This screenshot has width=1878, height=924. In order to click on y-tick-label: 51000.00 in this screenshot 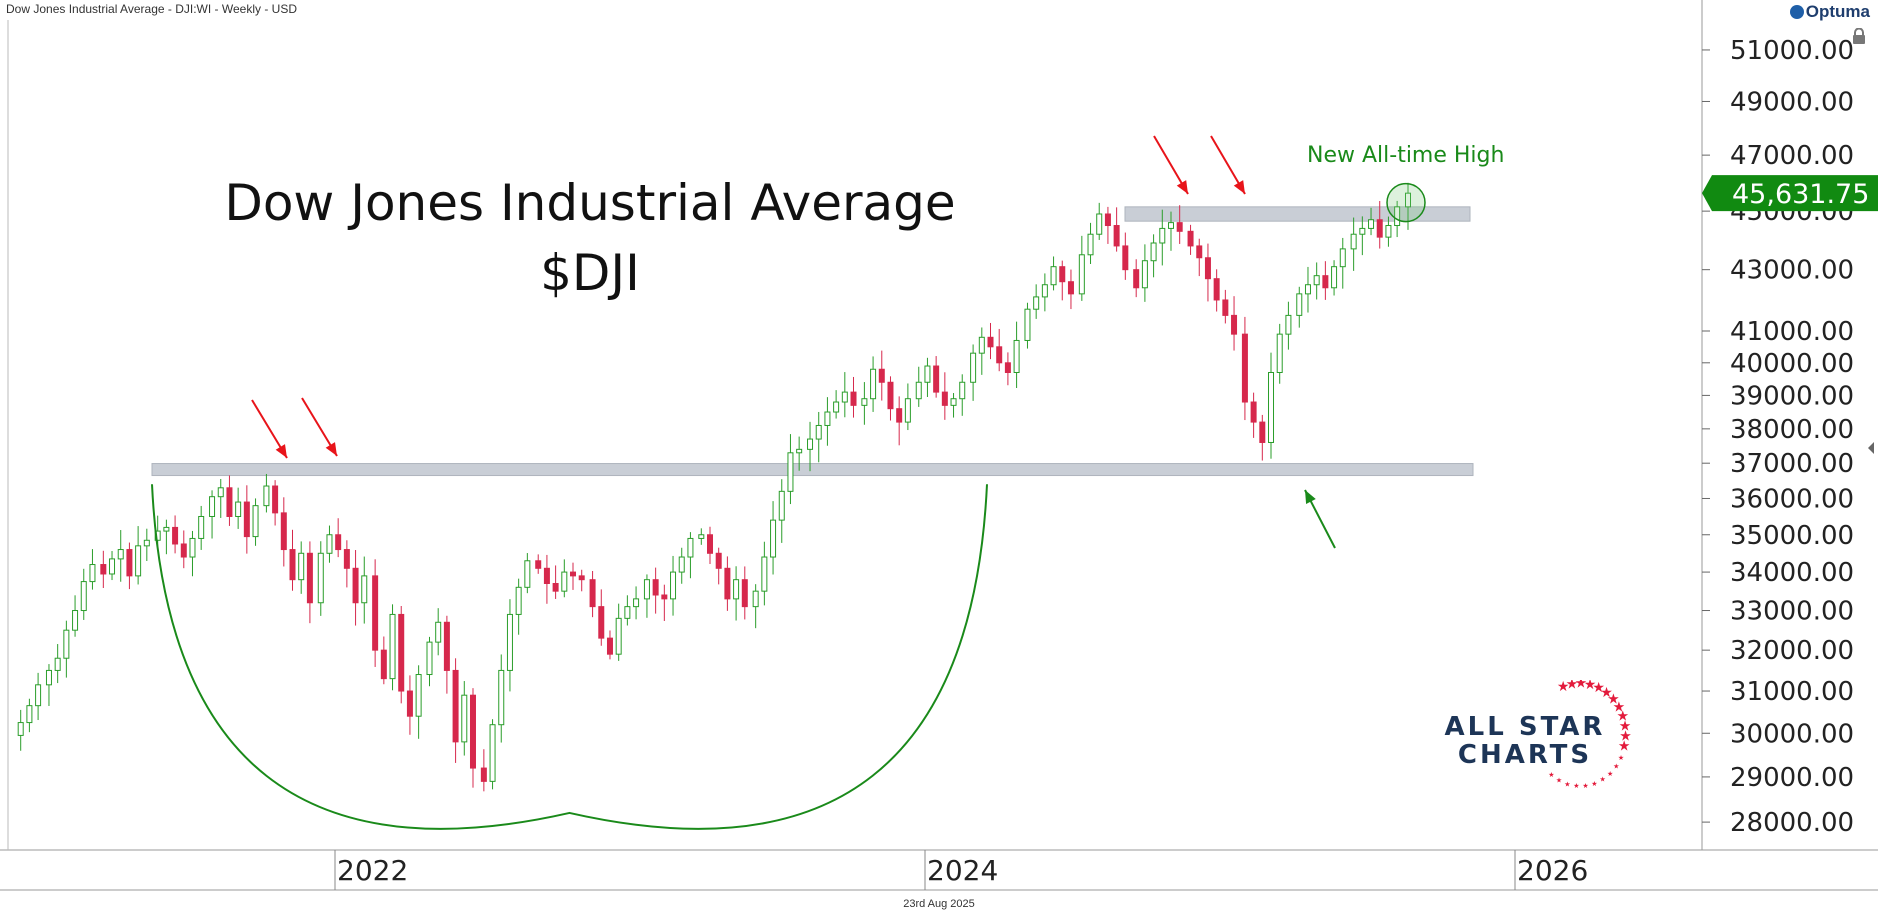, I will do `click(1792, 51)`.